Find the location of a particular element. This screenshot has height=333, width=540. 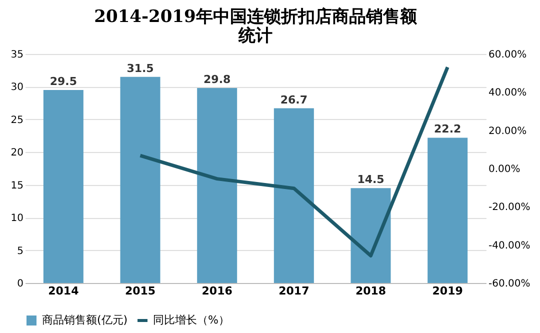

legend-label: 同比增长（%） is located at coordinates (191, 320).